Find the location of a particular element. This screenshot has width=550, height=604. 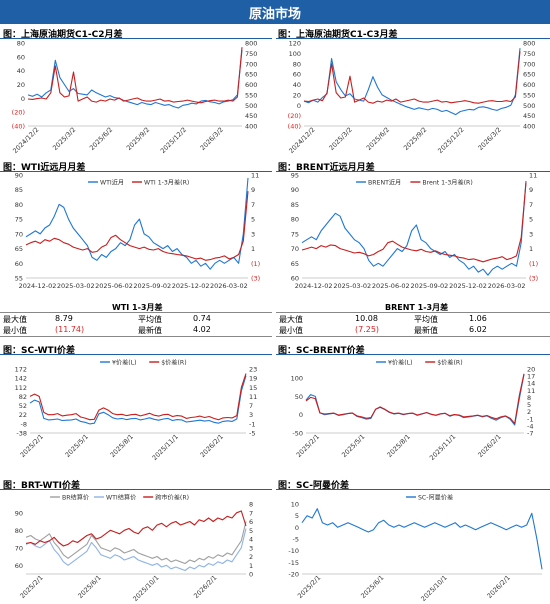

x-tick-label: 2025/5/1 is located at coordinates (353, 446).